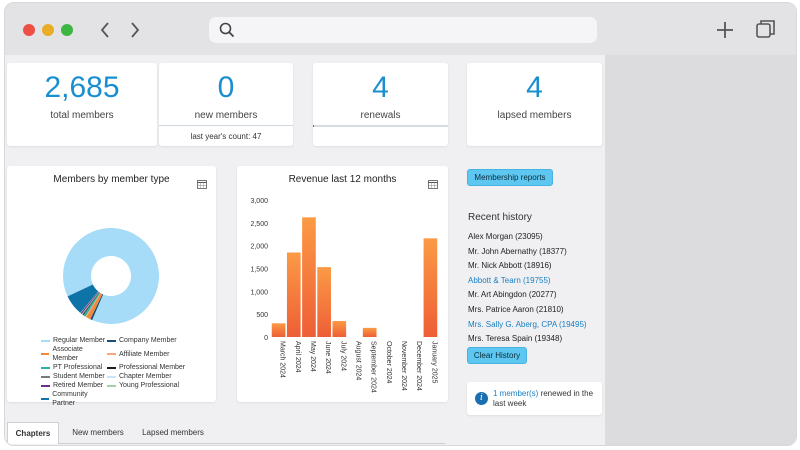  I want to click on clear-history-button: Clear History, so click(497, 355).